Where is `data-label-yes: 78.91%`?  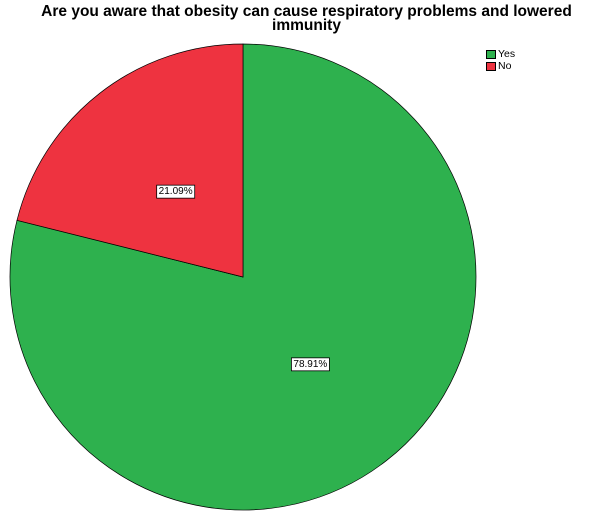
data-label-yes: 78.91% is located at coordinates (310, 364).